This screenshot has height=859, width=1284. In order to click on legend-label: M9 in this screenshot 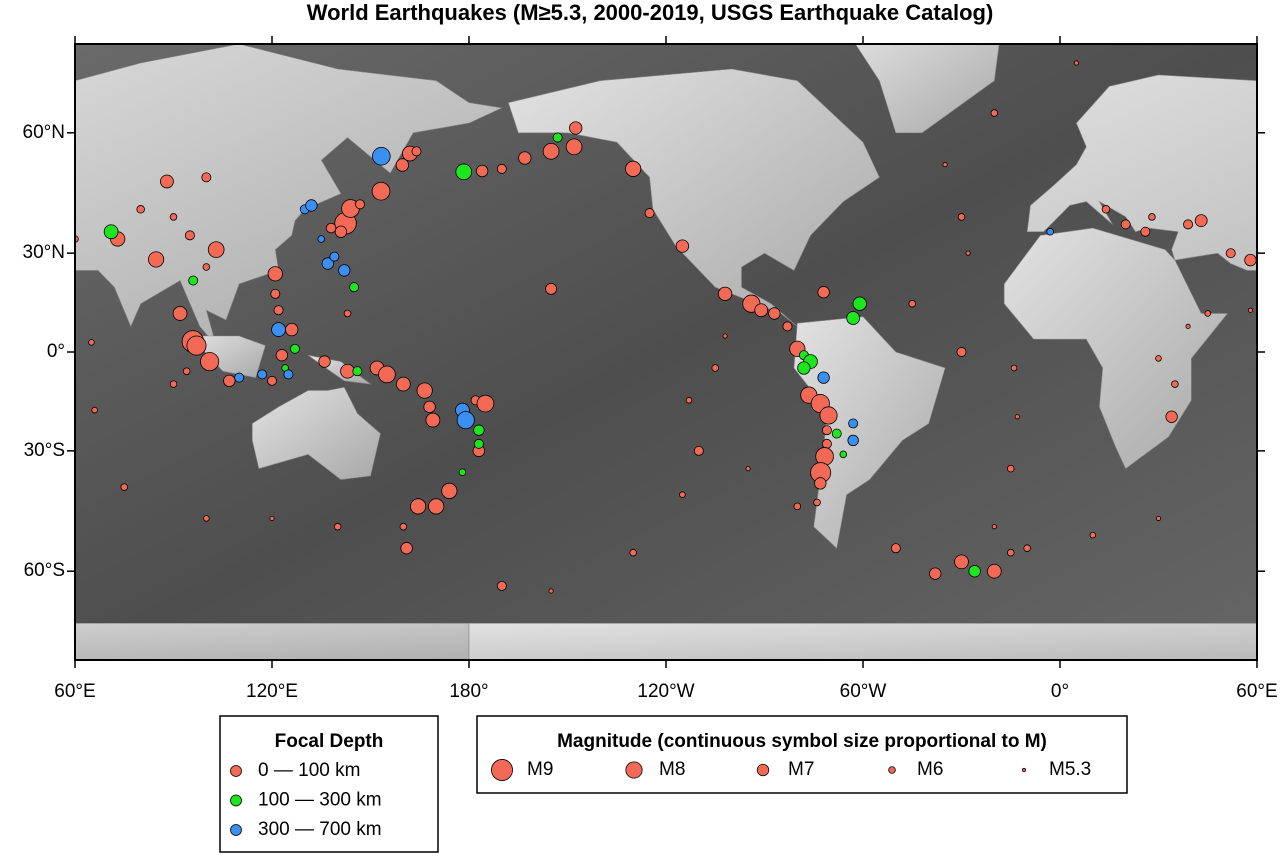, I will do `click(540, 769)`.